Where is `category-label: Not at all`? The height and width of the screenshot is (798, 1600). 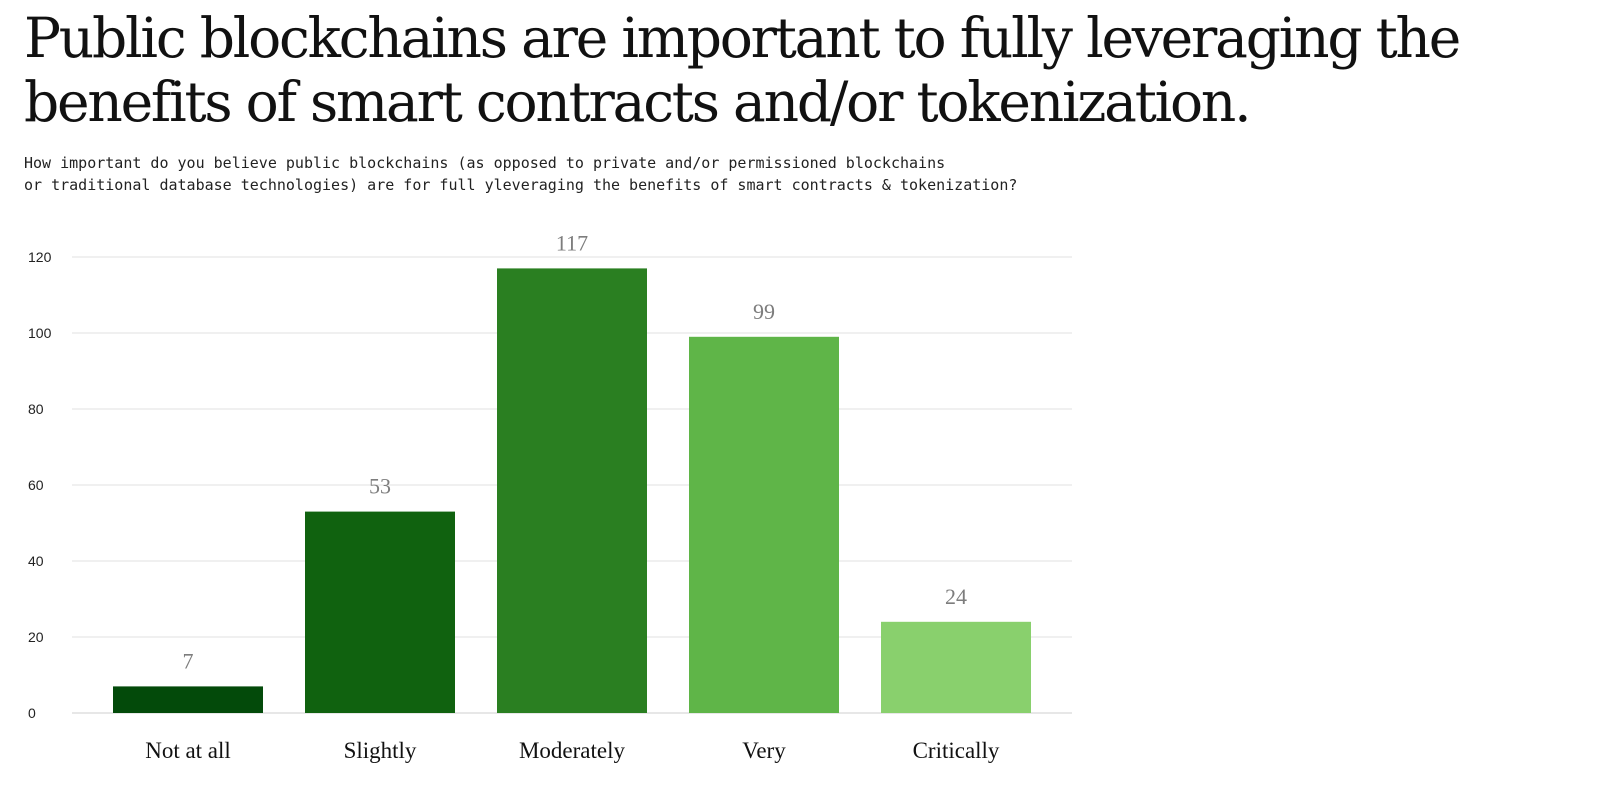
category-label: Not at all is located at coordinates (188, 750).